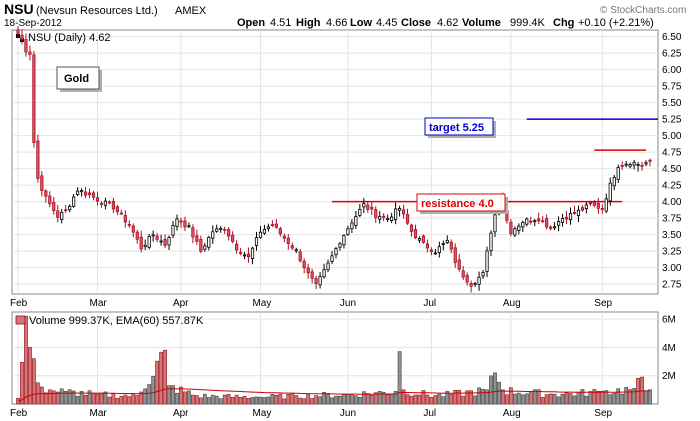  Describe the element at coordinates (672, 87) in the screenshot. I see `price-tick-label: 5.75` at that location.